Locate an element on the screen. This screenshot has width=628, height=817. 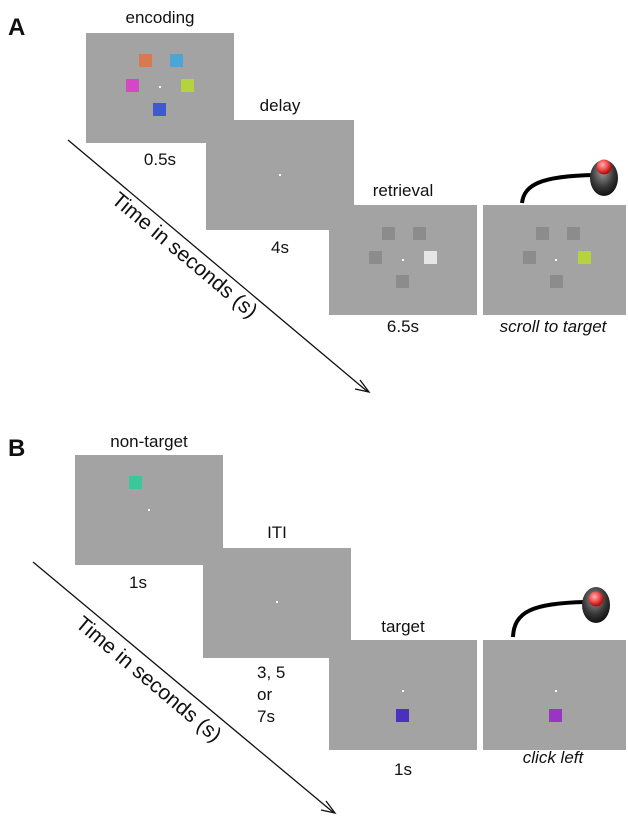
iti-duration-line: 3, 5 is located at coordinates (271, 672).